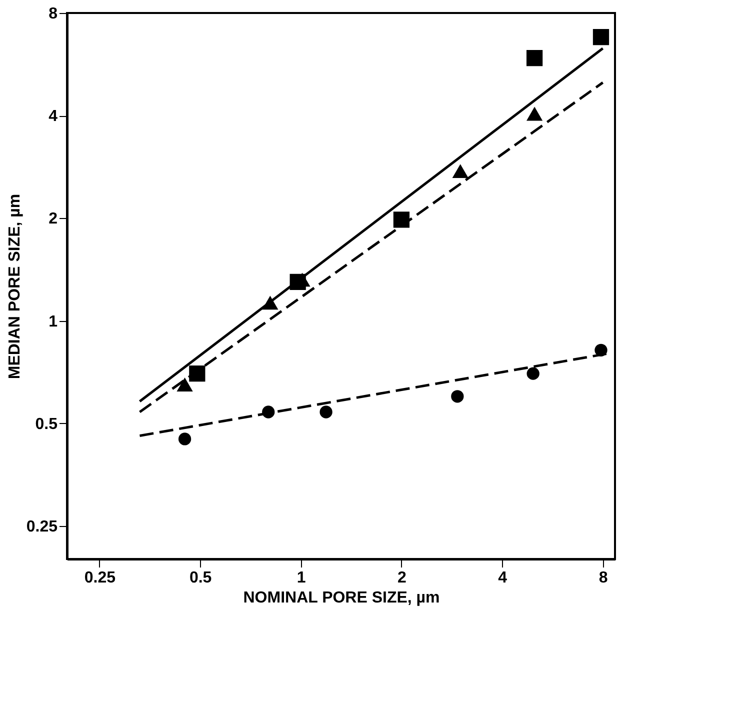  Describe the element at coordinates (53, 219) in the screenshot. I see `y-tick-label: 2` at that location.